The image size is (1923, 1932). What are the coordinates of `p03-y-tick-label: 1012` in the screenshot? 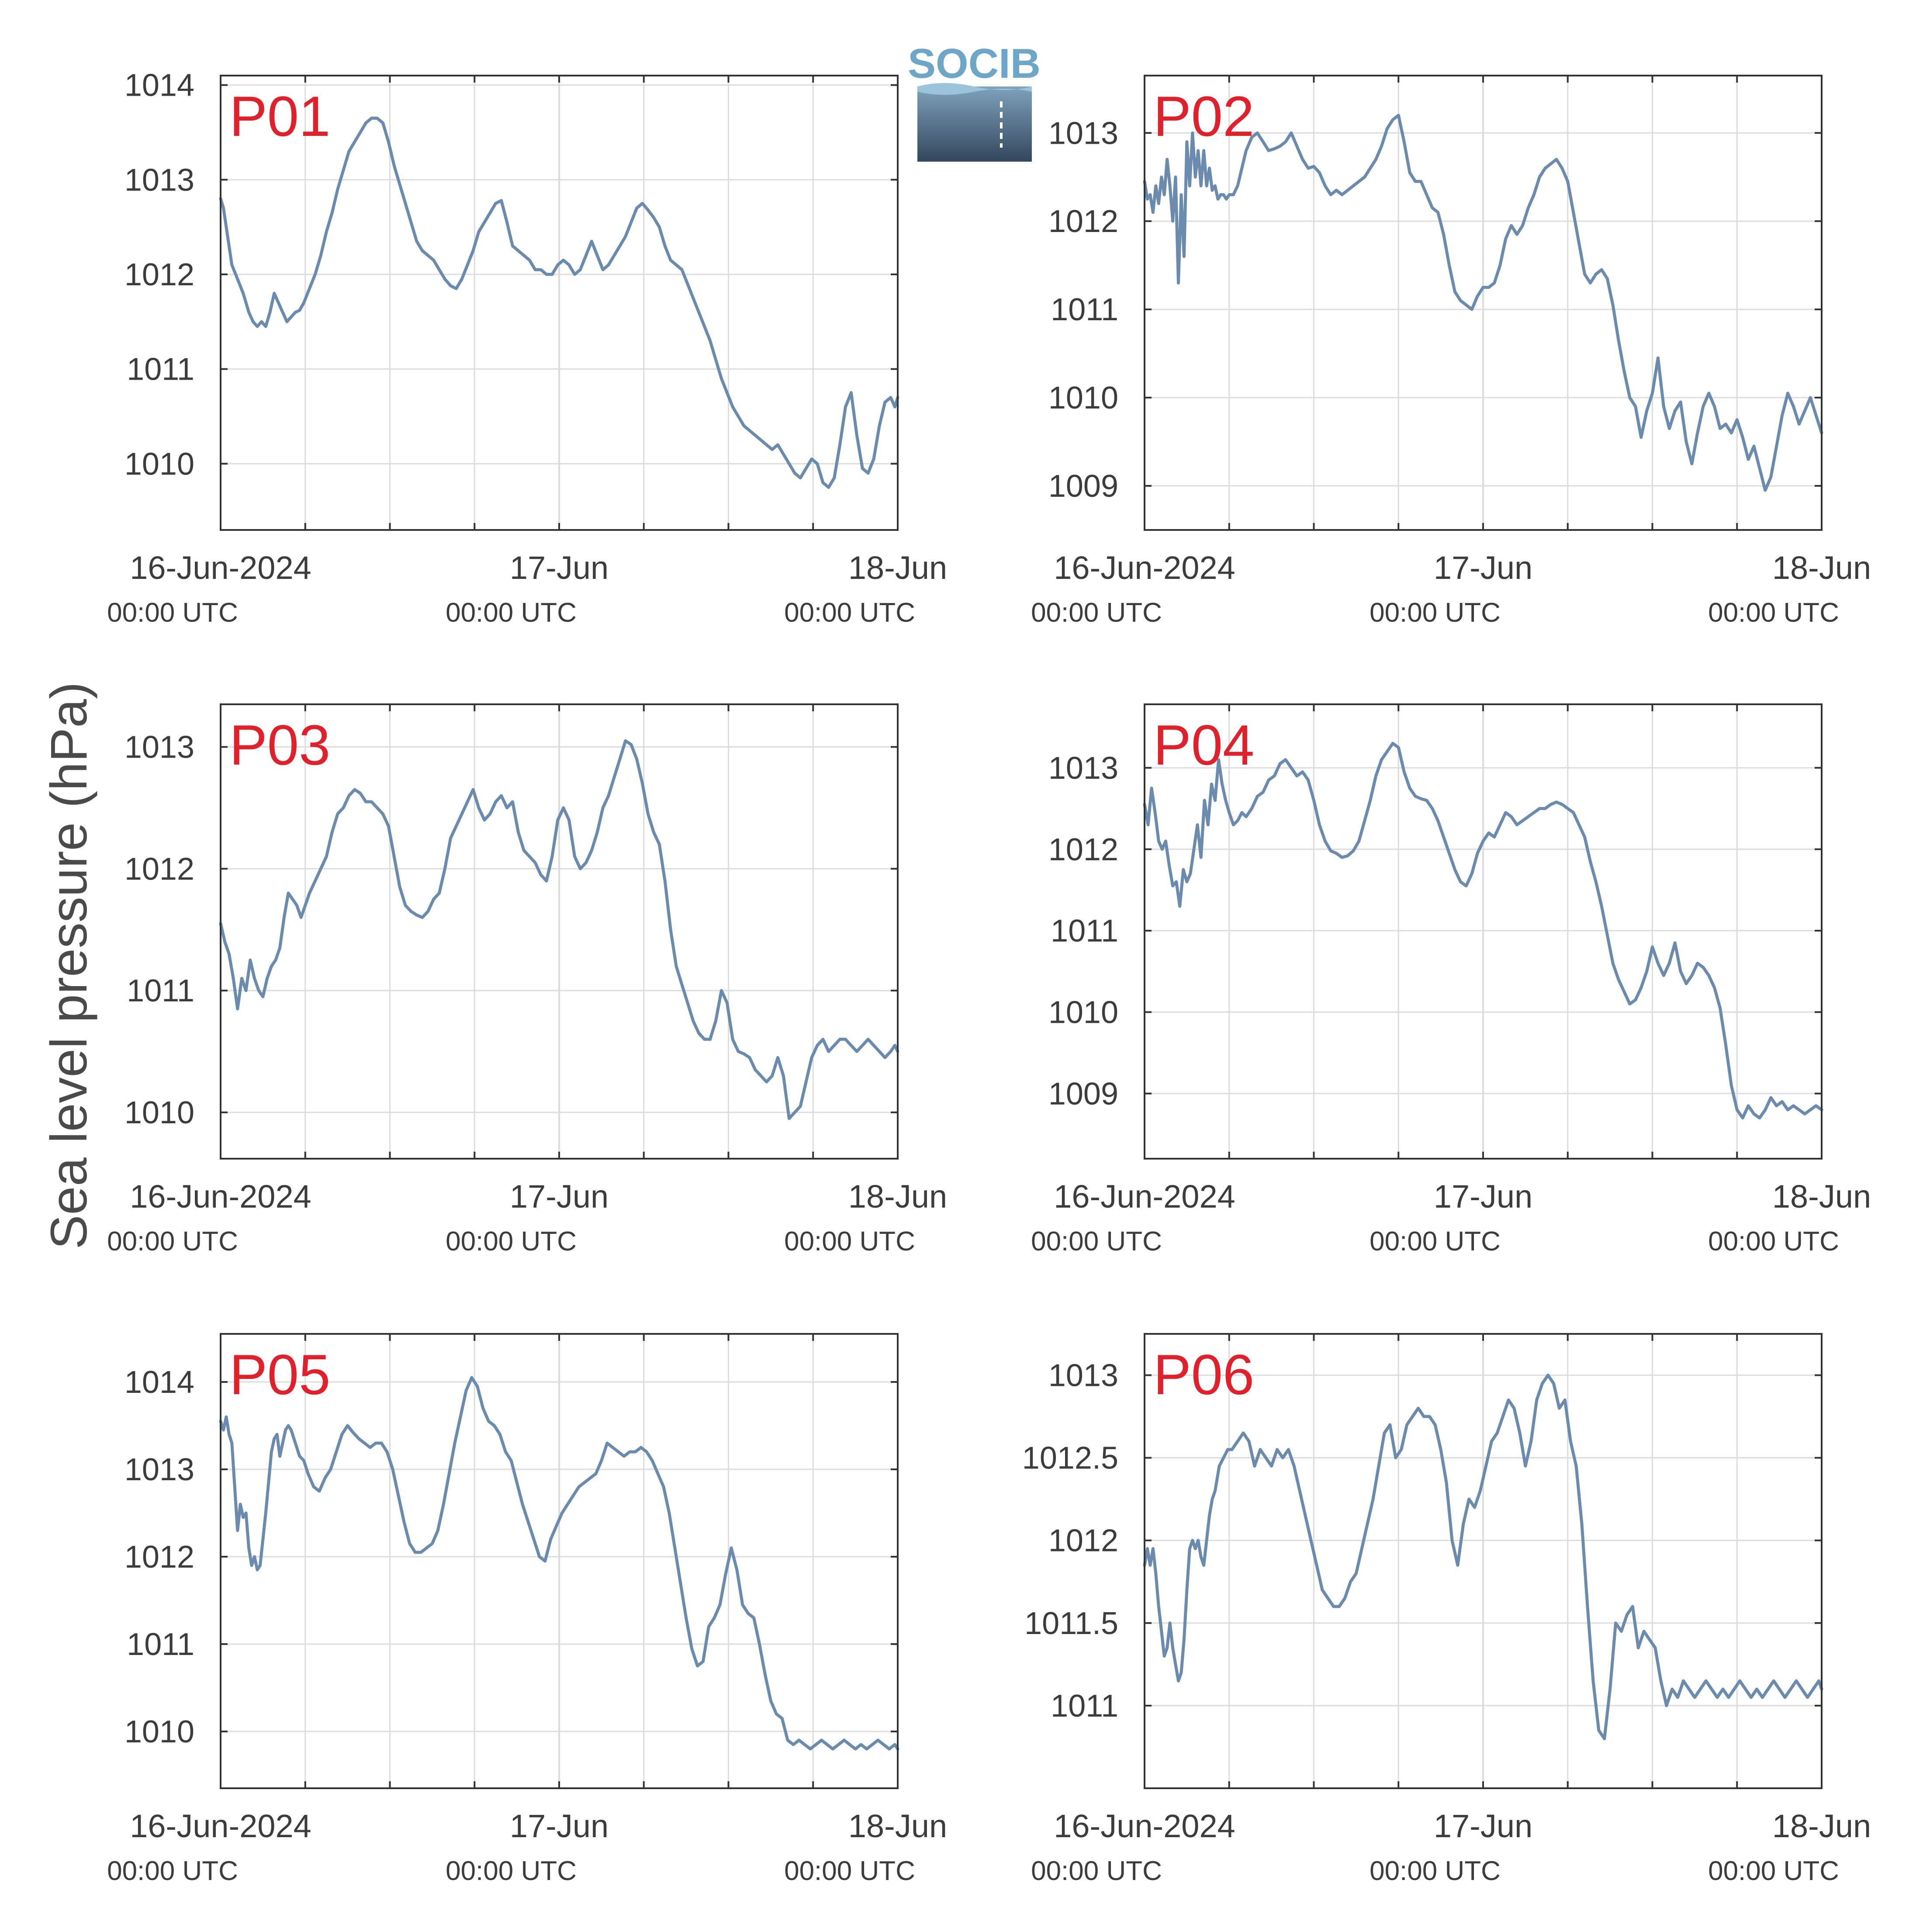 It's located at (159, 869).